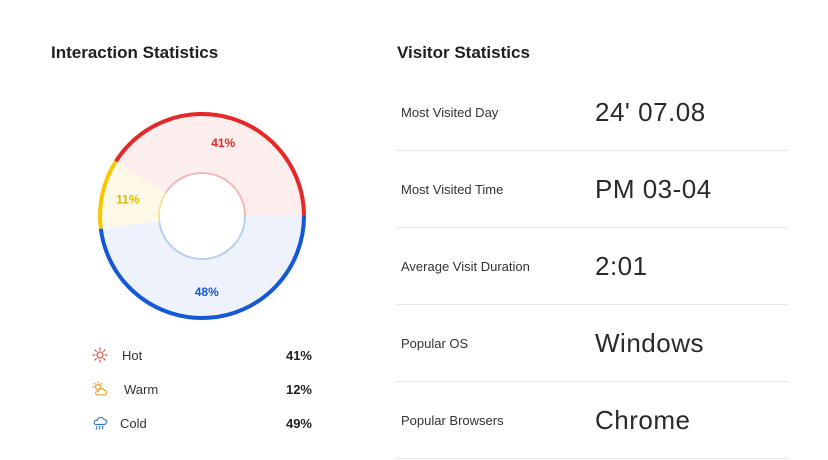  I want to click on legend-value-cold: 49%, so click(298, 423).